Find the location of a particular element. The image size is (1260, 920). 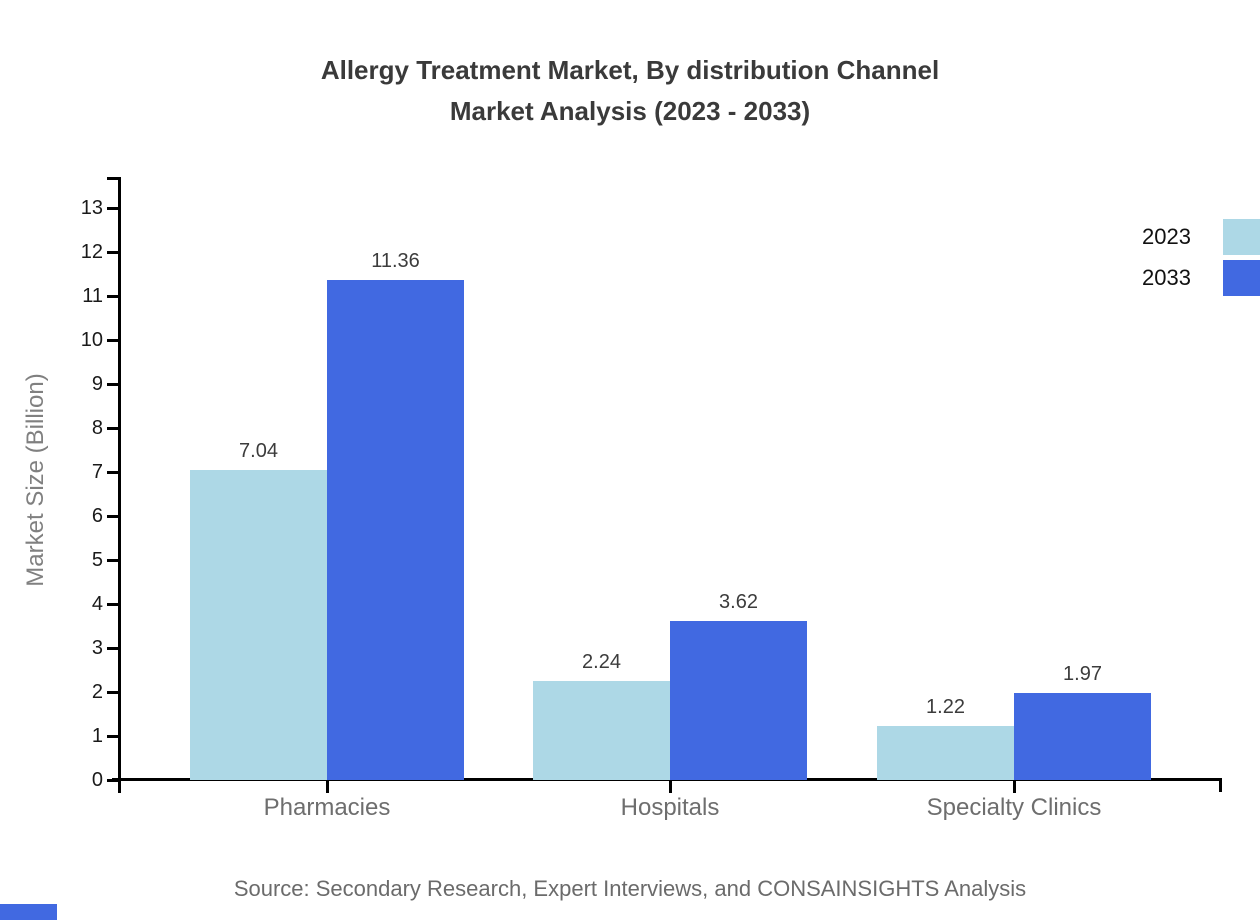

y-tick-label: 6 is located at coordinates (97, 516).